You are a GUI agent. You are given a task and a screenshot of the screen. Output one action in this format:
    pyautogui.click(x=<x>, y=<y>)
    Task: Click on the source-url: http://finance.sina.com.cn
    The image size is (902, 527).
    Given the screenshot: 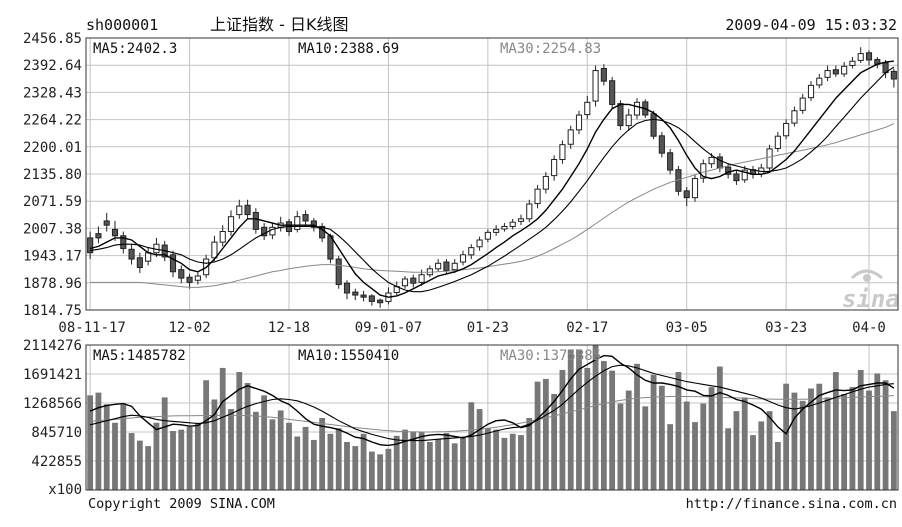 What is the action you would take?
    pyautogui.click(x=791, y=504)
    